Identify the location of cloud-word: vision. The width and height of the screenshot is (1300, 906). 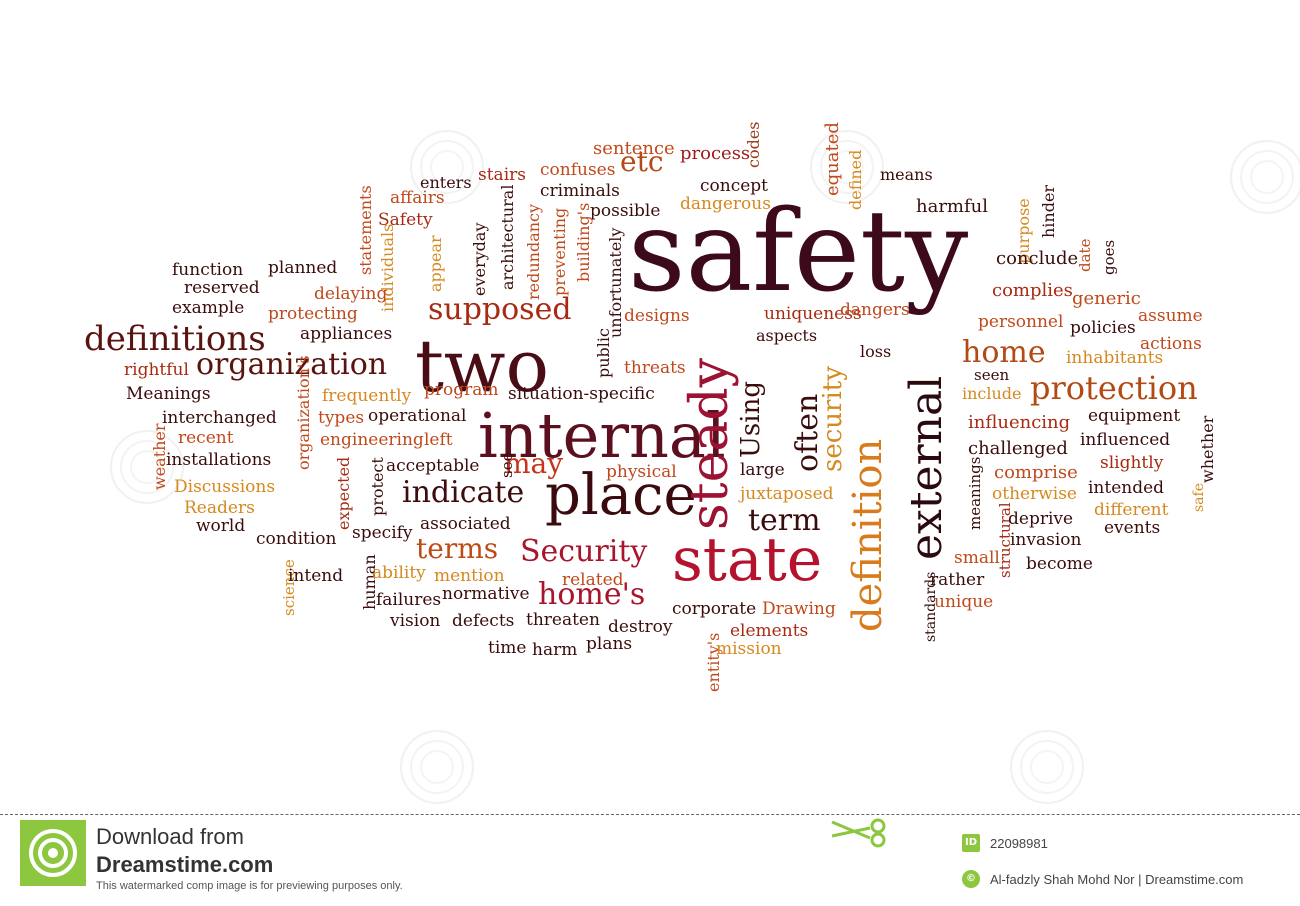
(415, 621).